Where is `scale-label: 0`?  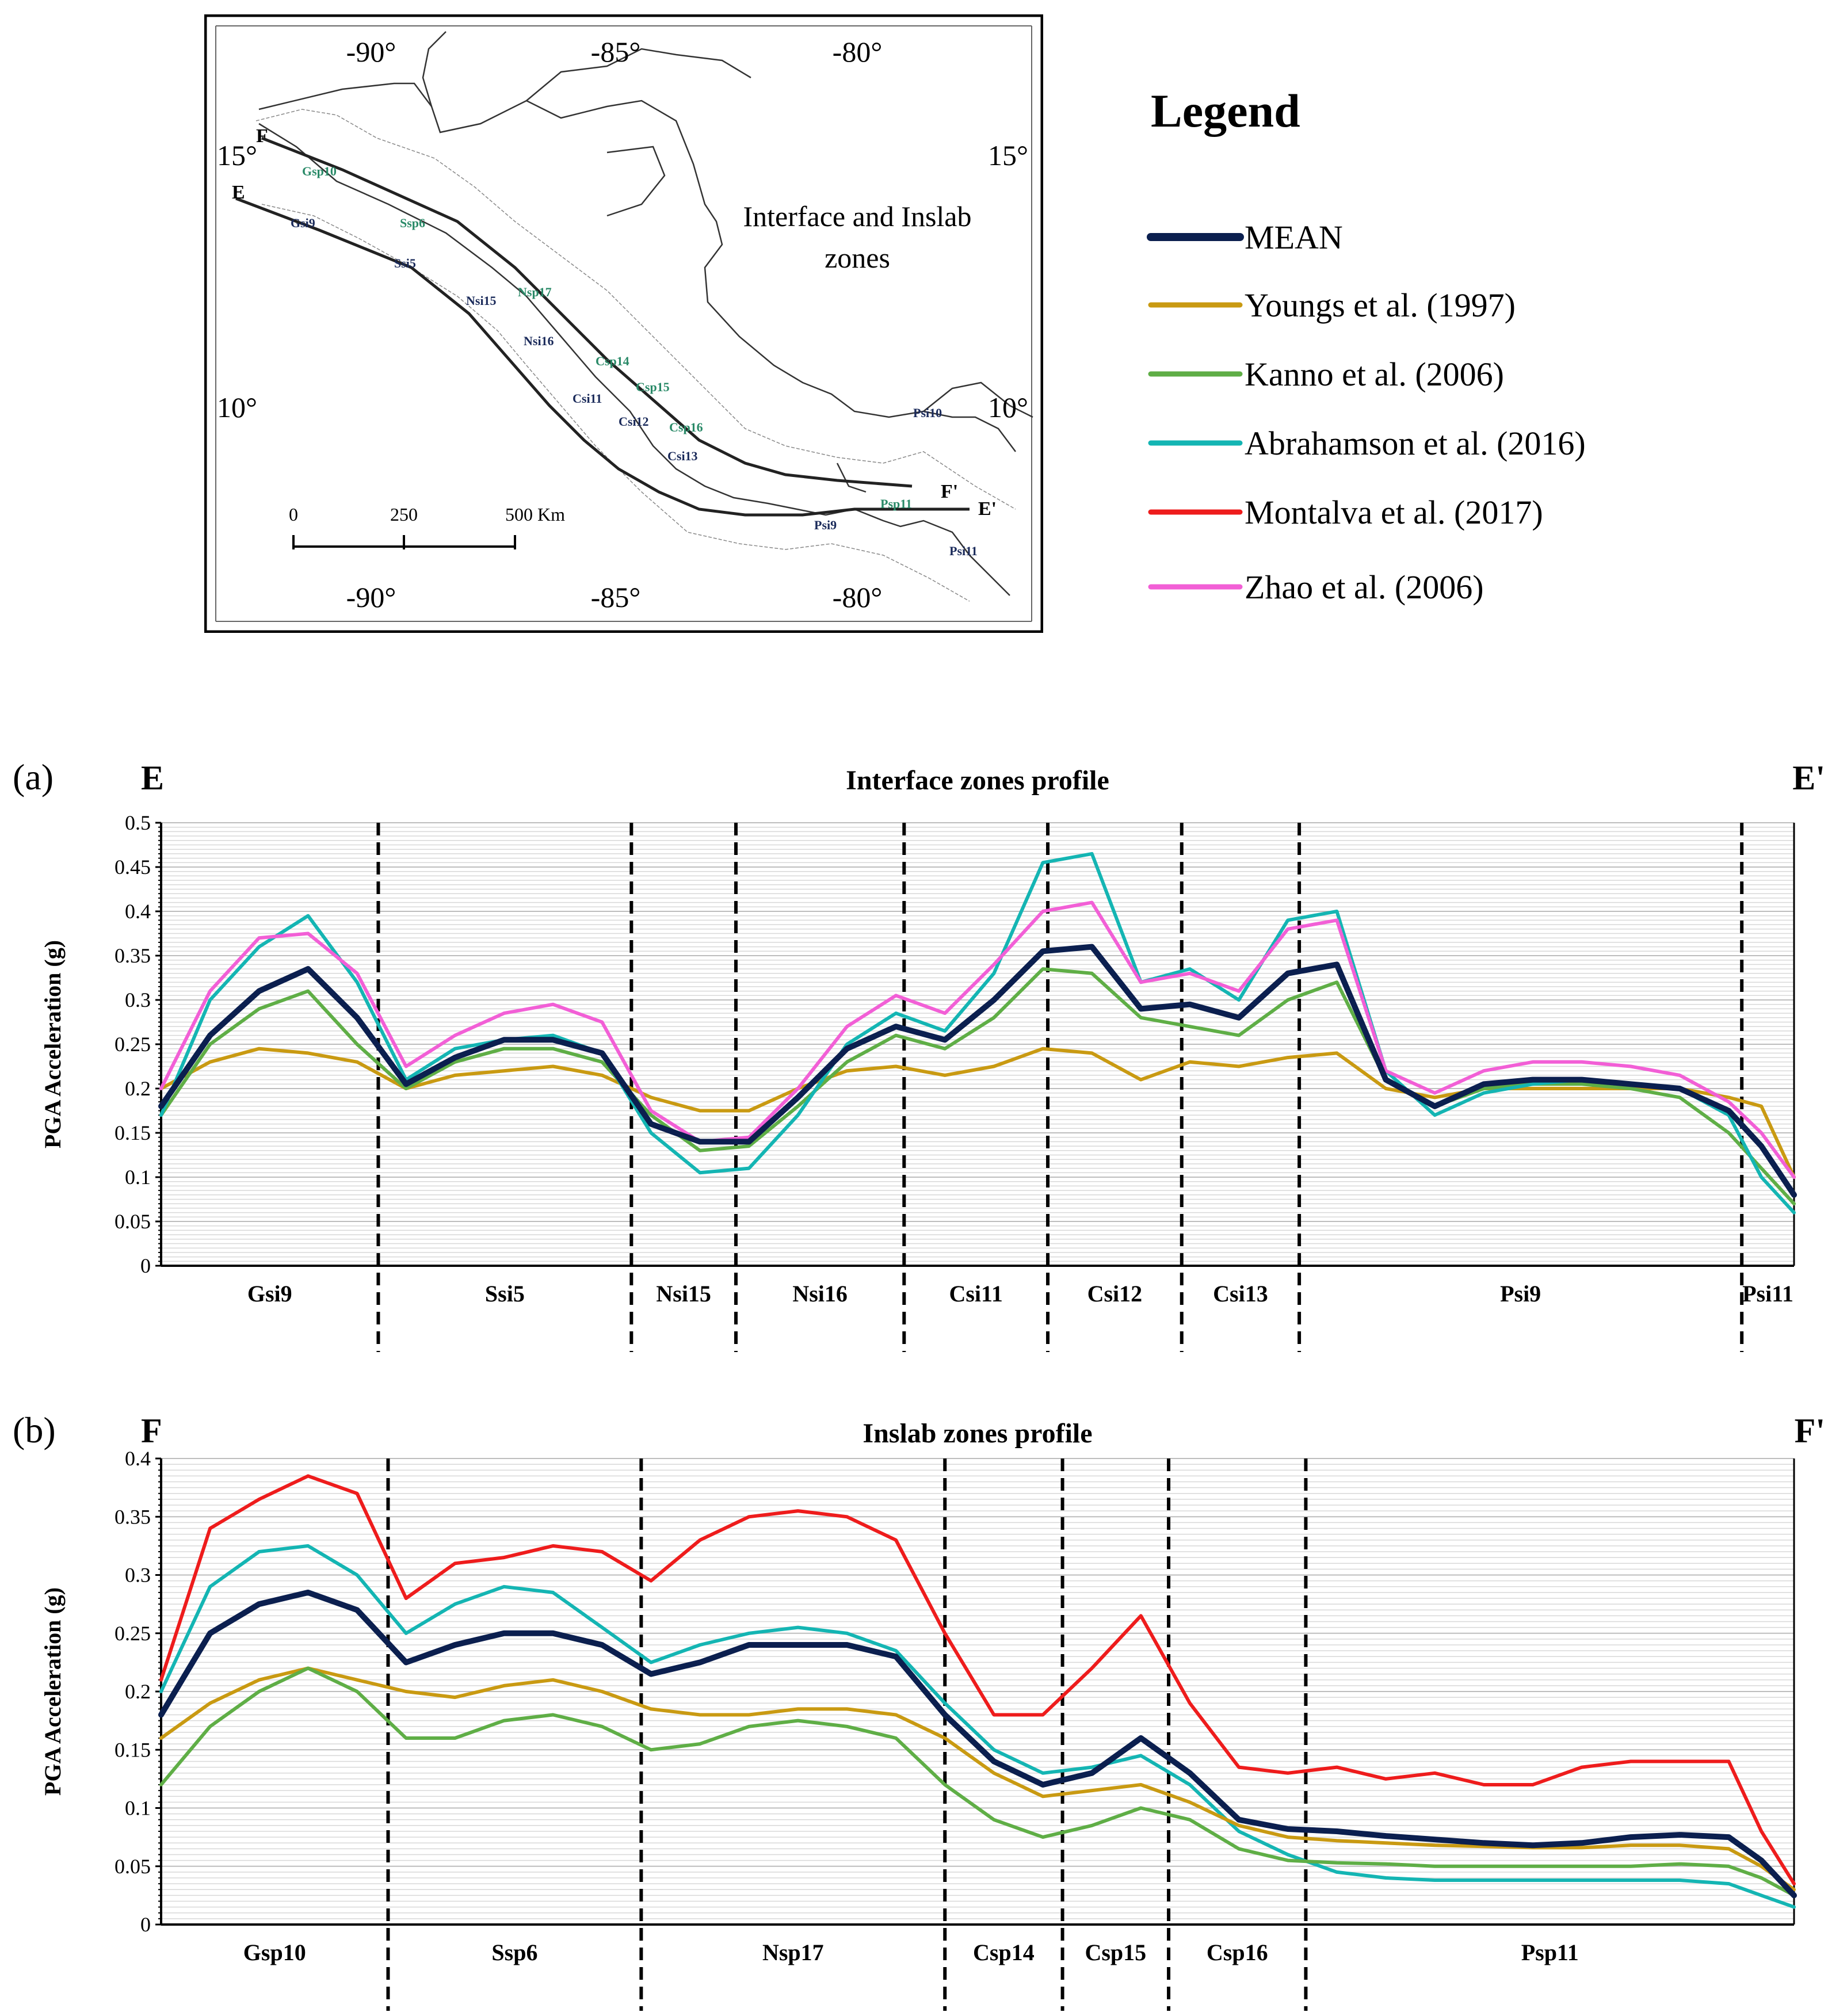
scale-label: 0 is located at coordinates (293, 514).